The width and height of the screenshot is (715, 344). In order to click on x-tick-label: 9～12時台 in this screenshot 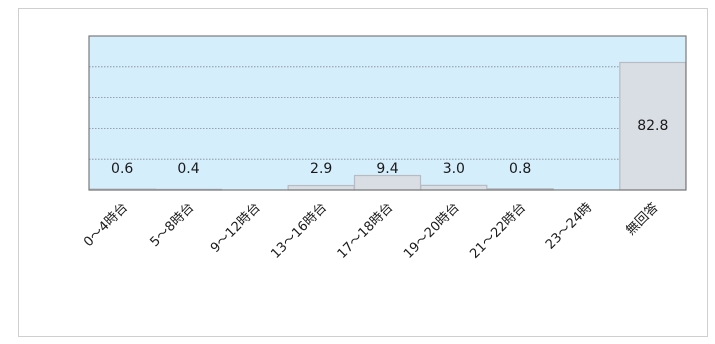, I will do `click(236, 228)`.